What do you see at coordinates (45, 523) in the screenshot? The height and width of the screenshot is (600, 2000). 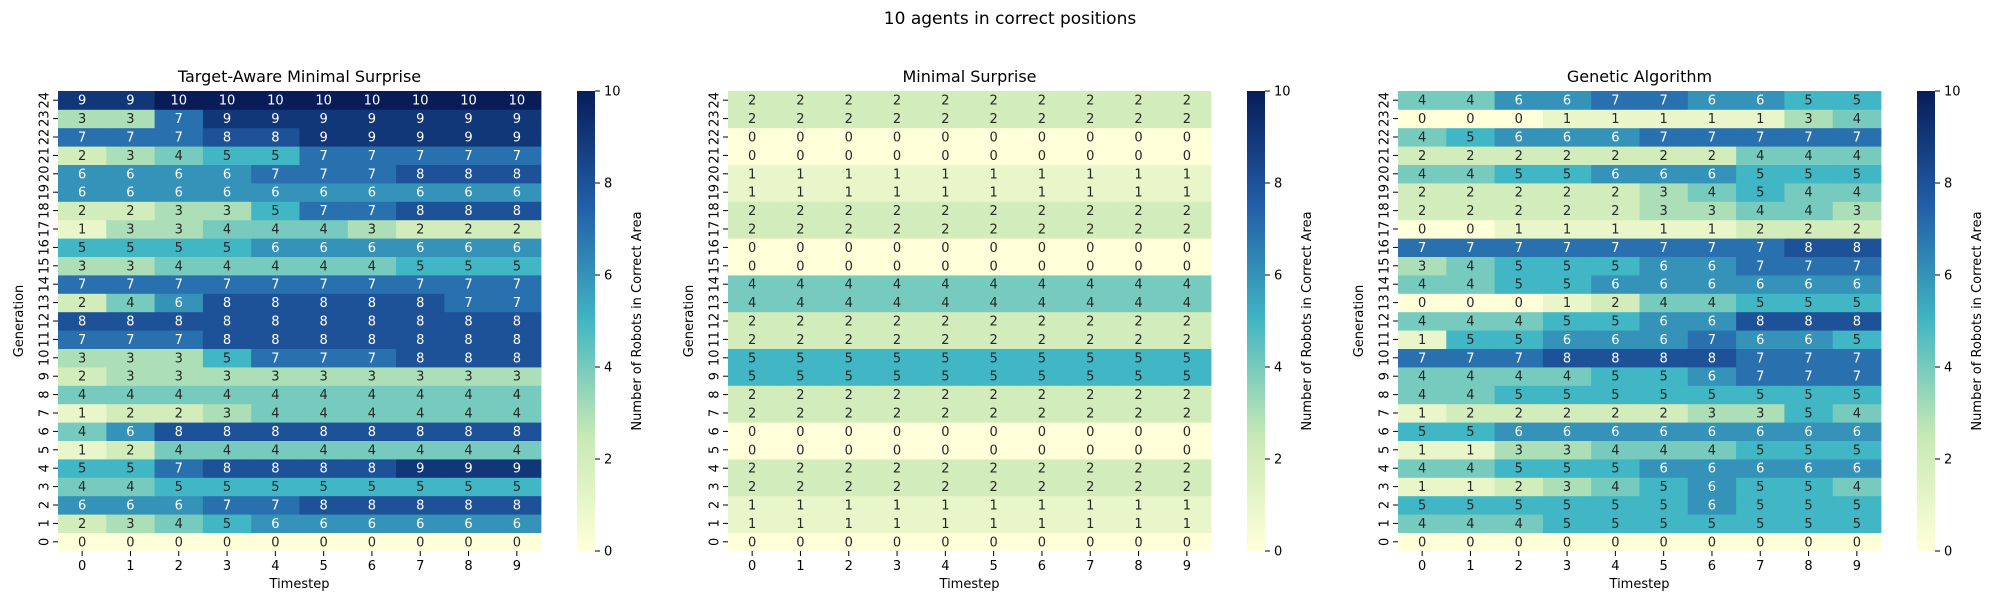 I see `y-tick-label: 1` at bounding box center [45, 523].